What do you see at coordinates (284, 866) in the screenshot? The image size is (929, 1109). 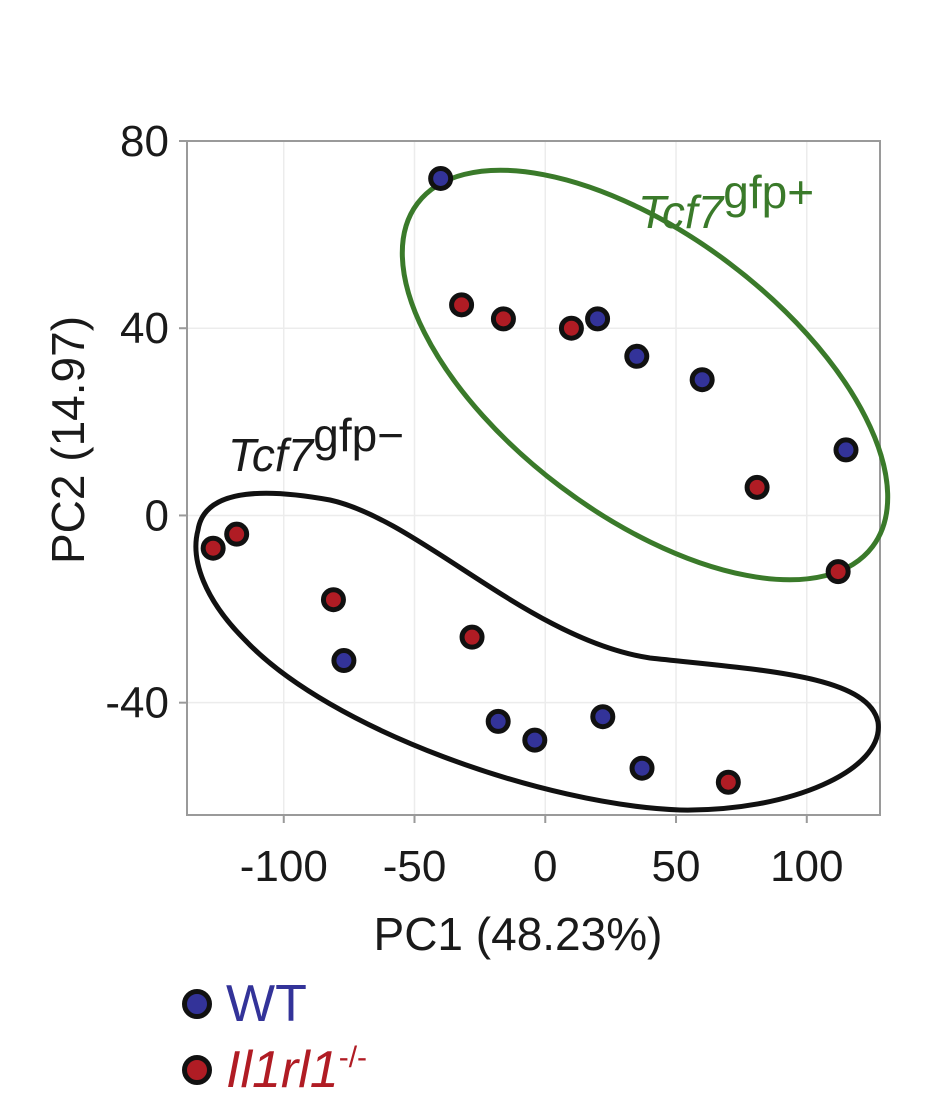 I see `x-tick-label: -100` at bounding box center [284, 866].